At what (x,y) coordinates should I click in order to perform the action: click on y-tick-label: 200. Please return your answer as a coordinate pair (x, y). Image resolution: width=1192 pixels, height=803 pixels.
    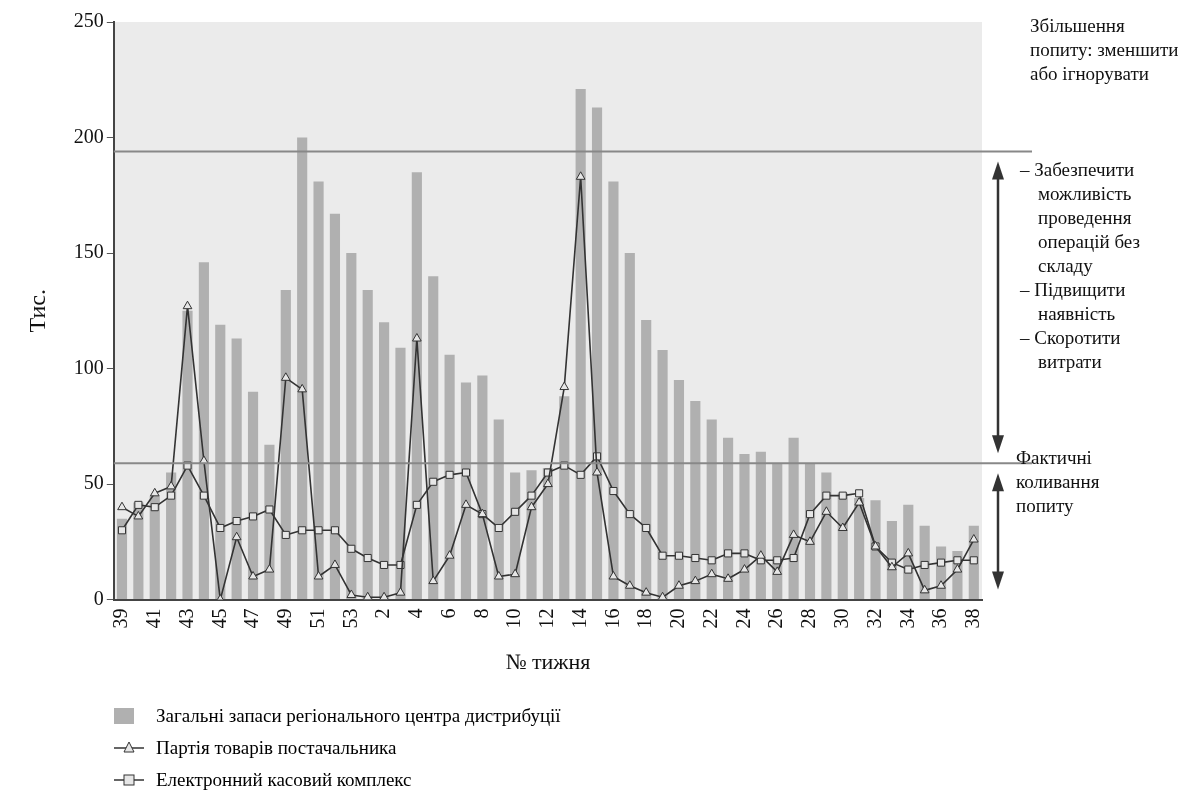
    Looking at the image, I should click on (88, 135).